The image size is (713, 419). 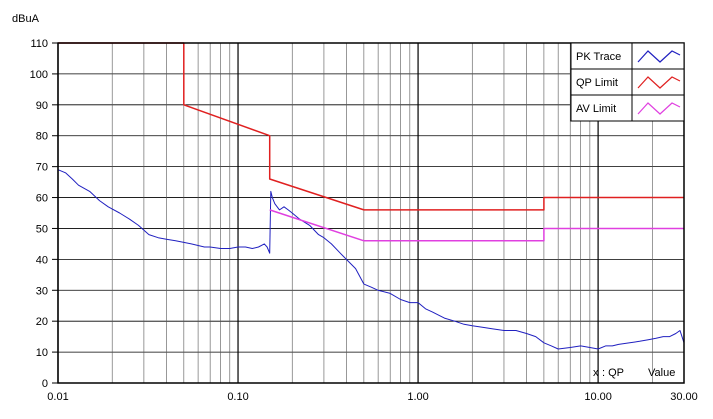 What do you see at coordinates (39, 75) in the screenshot?
I see `y-tick-label: 100` at bounding box center [39, 75].